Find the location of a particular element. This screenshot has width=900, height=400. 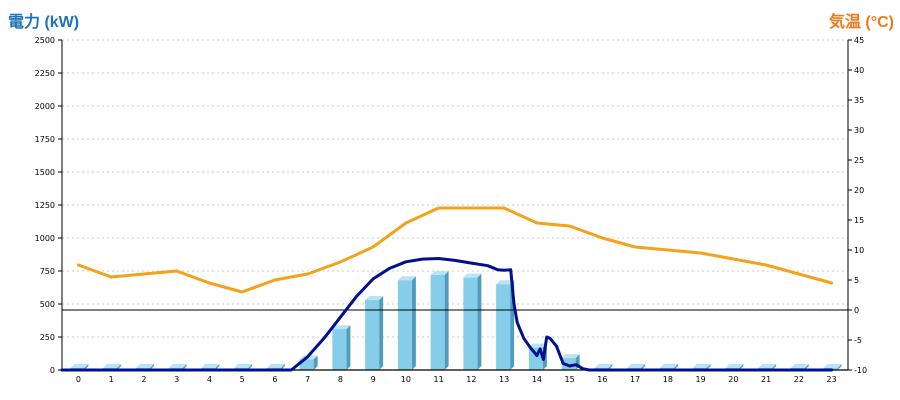

y-axis-left-title: 電力 (kW) is located at coordinates (44, 22).